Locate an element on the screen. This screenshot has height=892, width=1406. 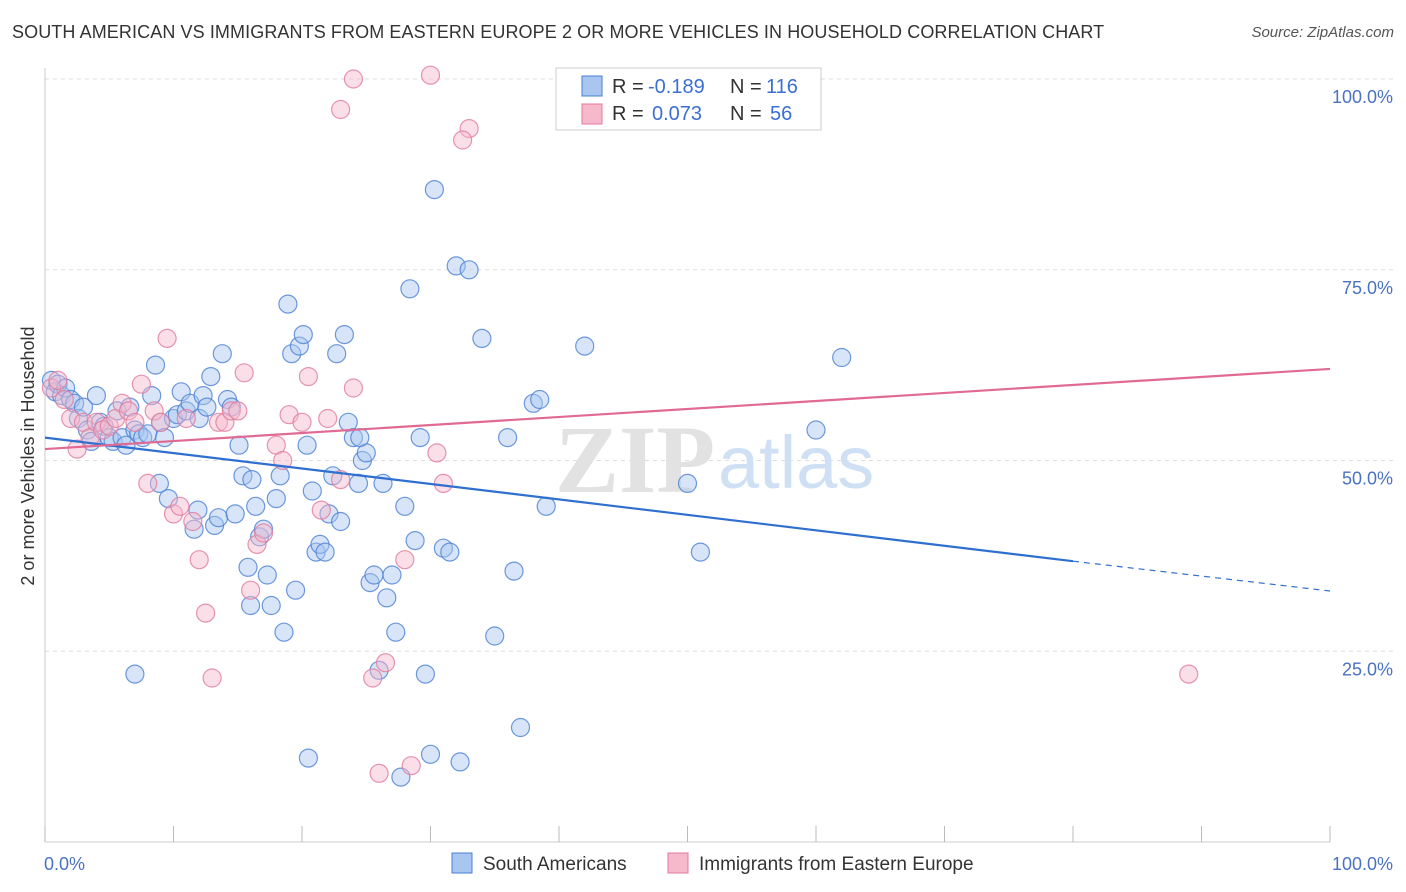
legend-n-value-1: 116 is located at coordinates (782, 87).